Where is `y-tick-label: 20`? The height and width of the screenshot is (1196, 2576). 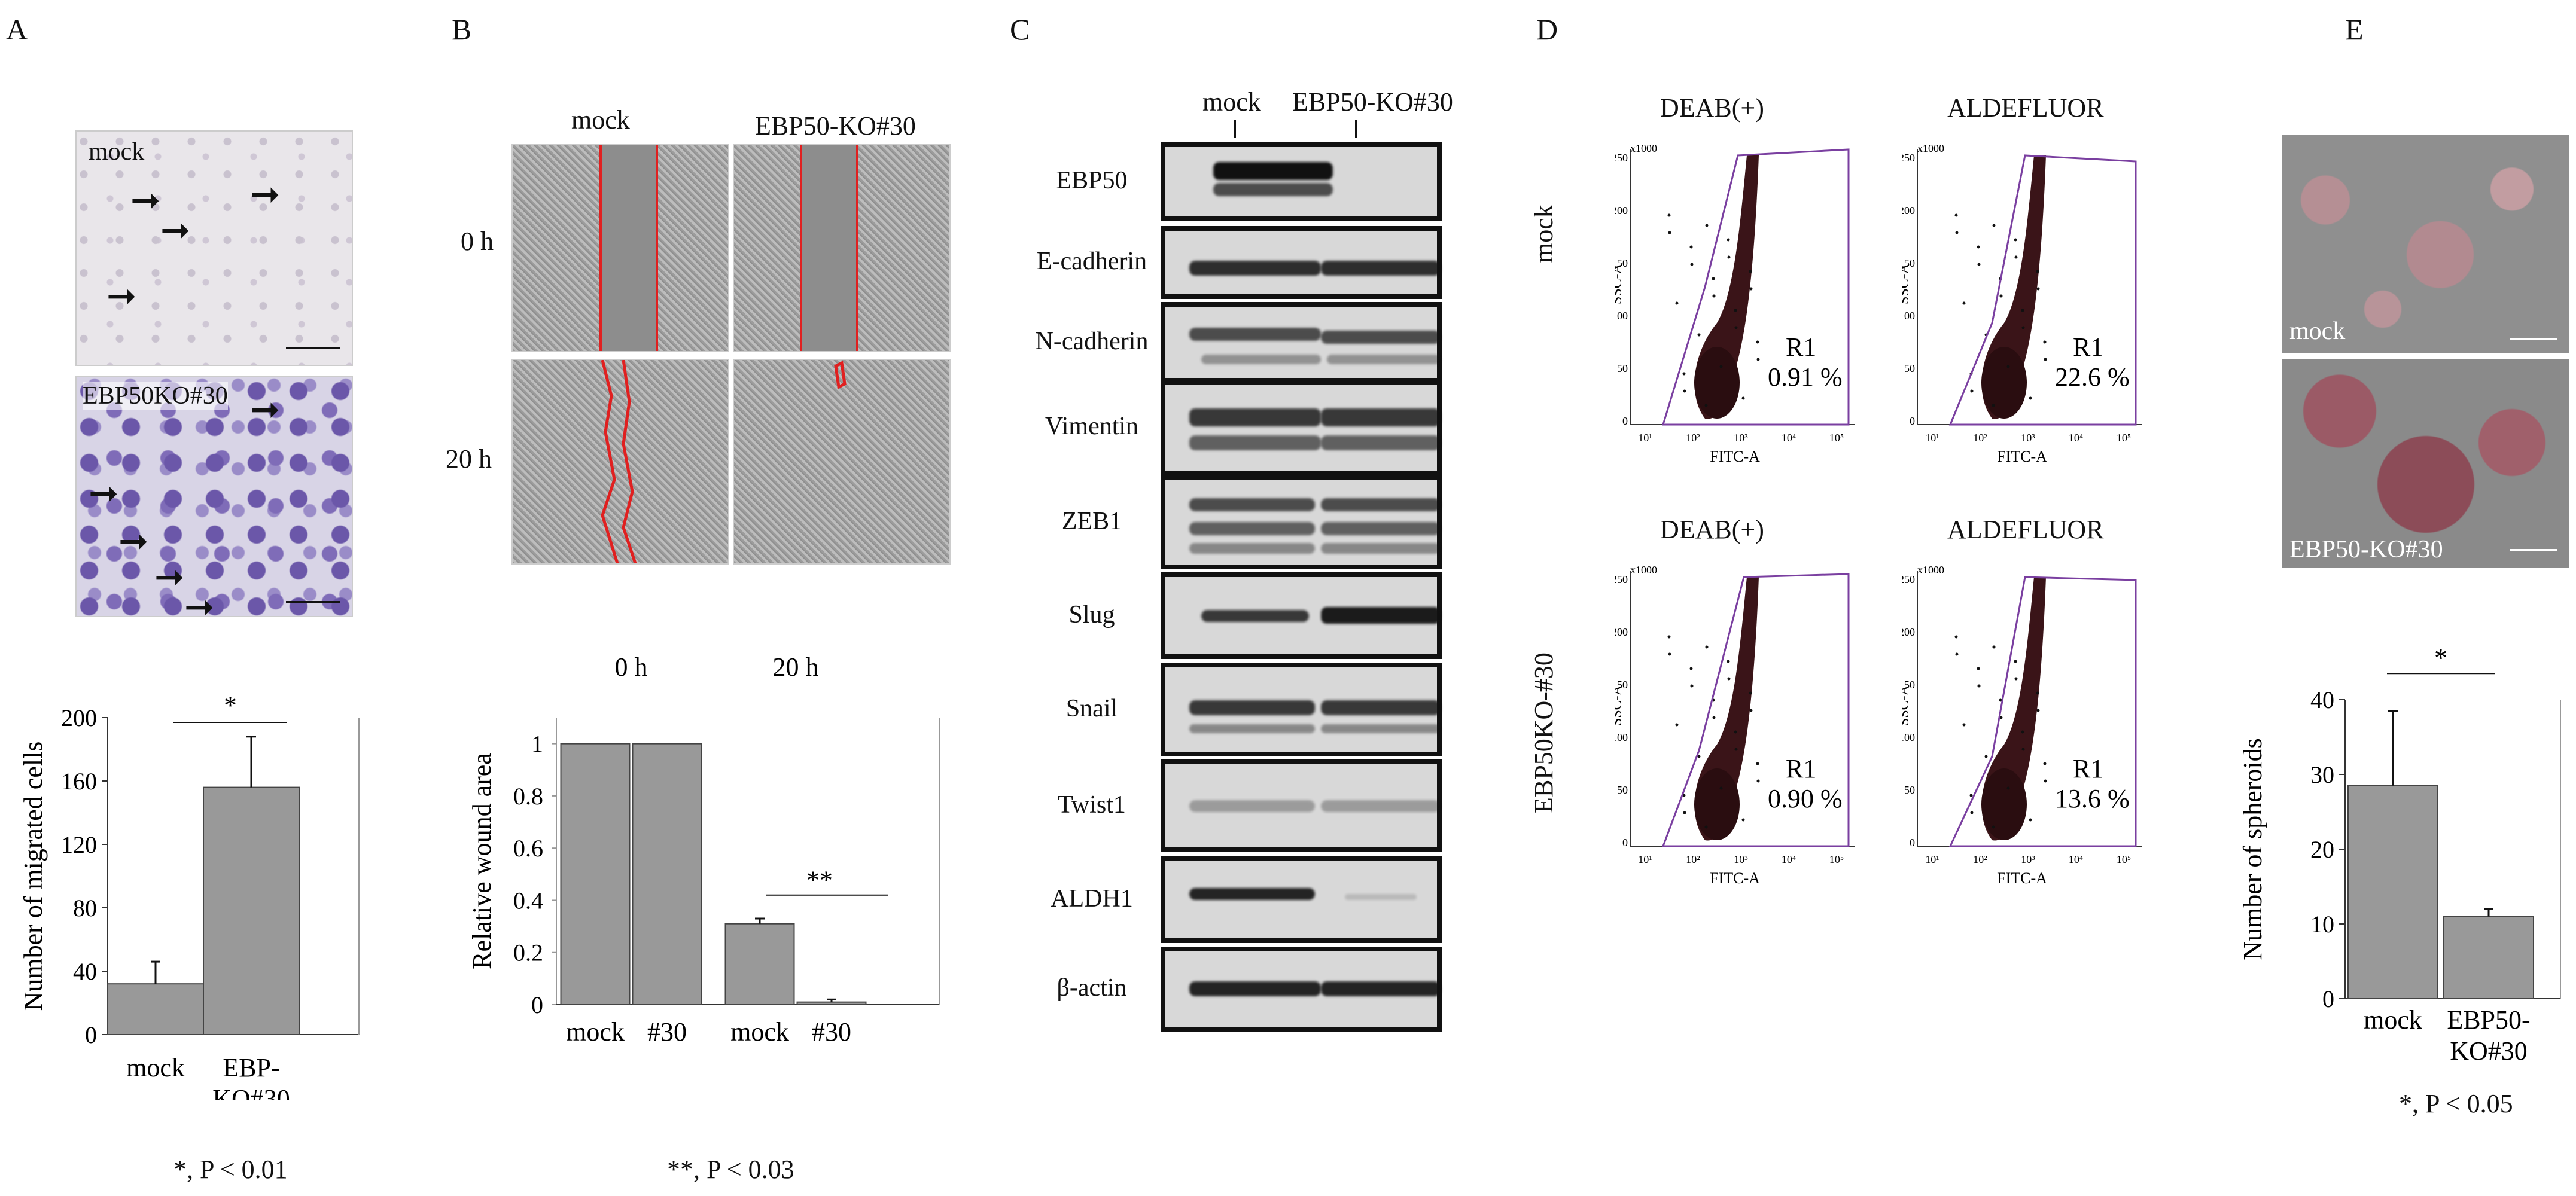 y-tick-label: 20 is located at coordinates (2322, 849).